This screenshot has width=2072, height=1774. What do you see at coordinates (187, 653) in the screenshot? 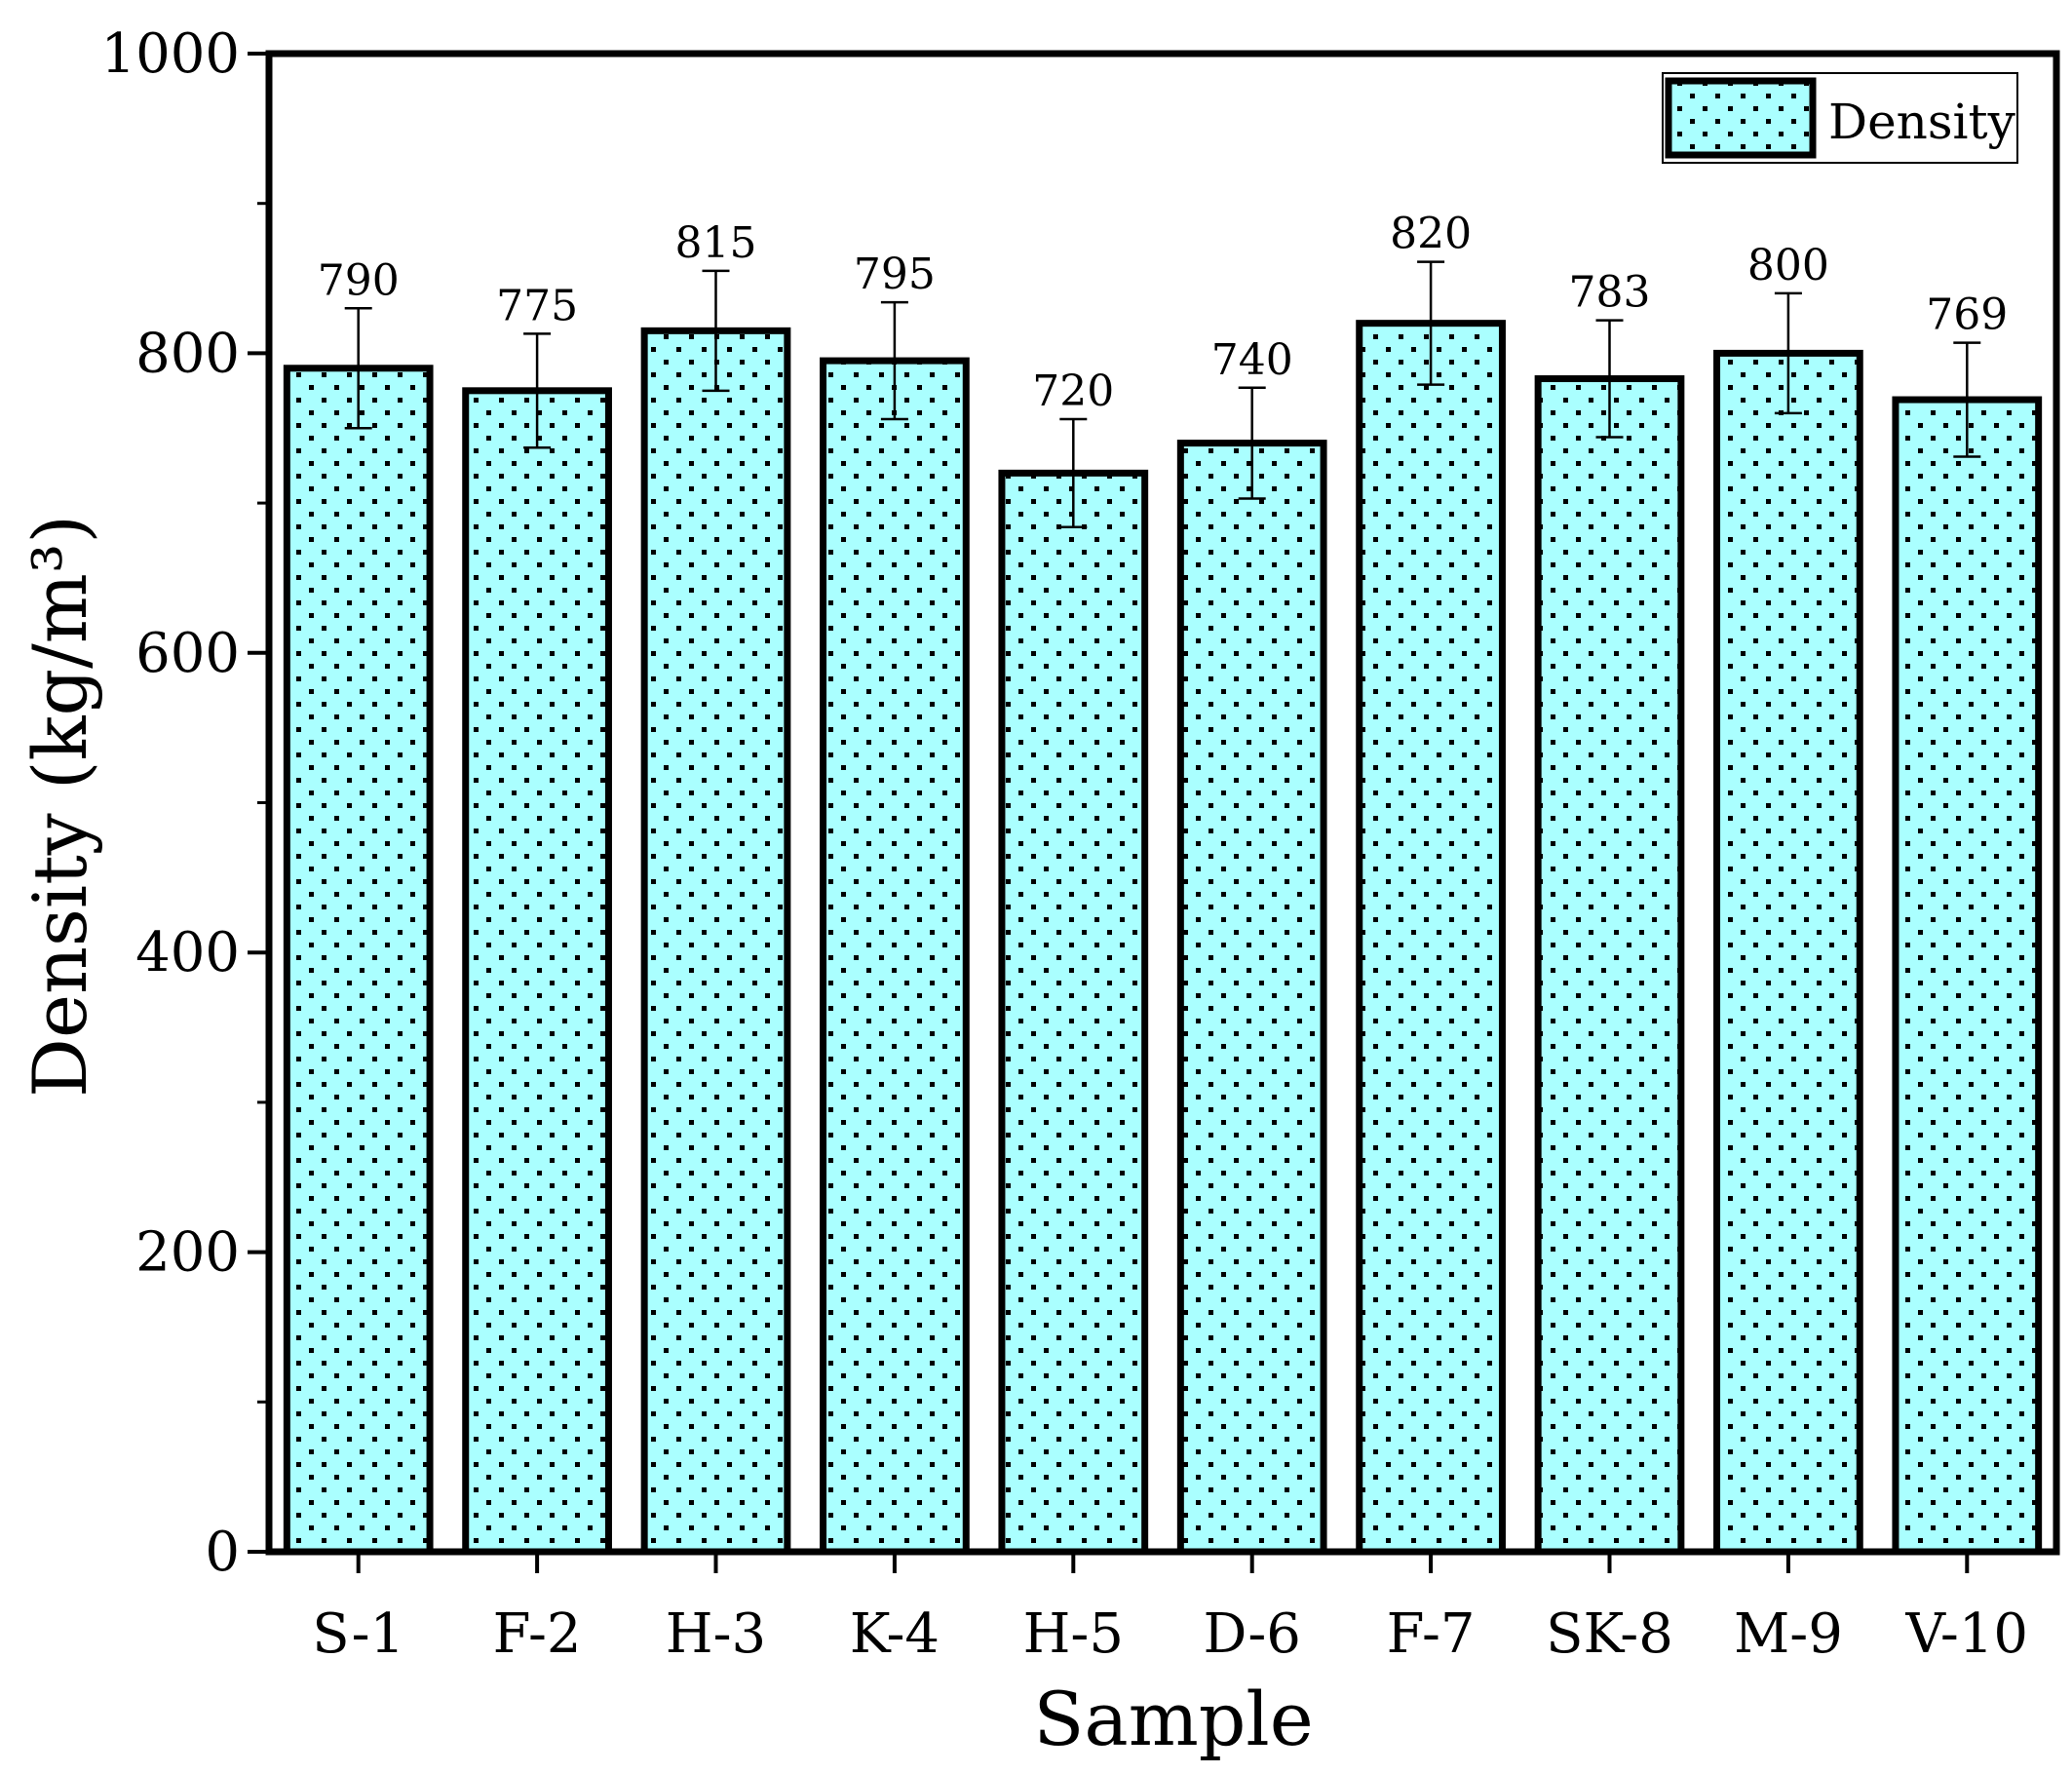
I see `y-tick-label: 600` at bounding box center [187, 653].